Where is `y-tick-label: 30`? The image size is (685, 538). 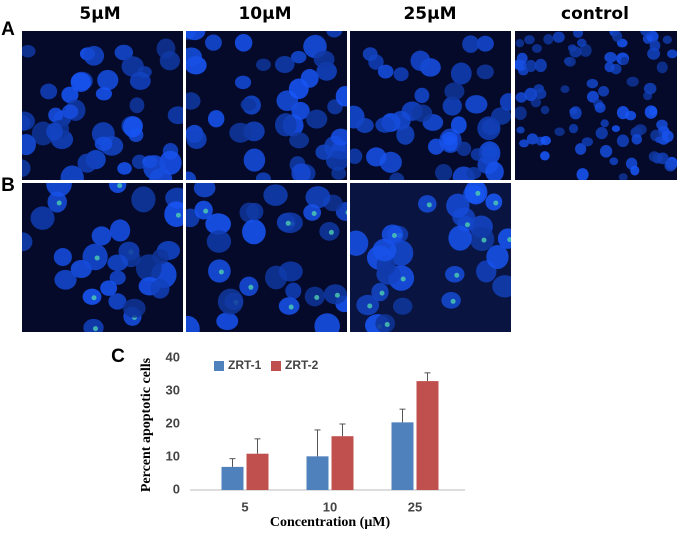 y-tick-label: 30 is located at coordinates (173, 389).